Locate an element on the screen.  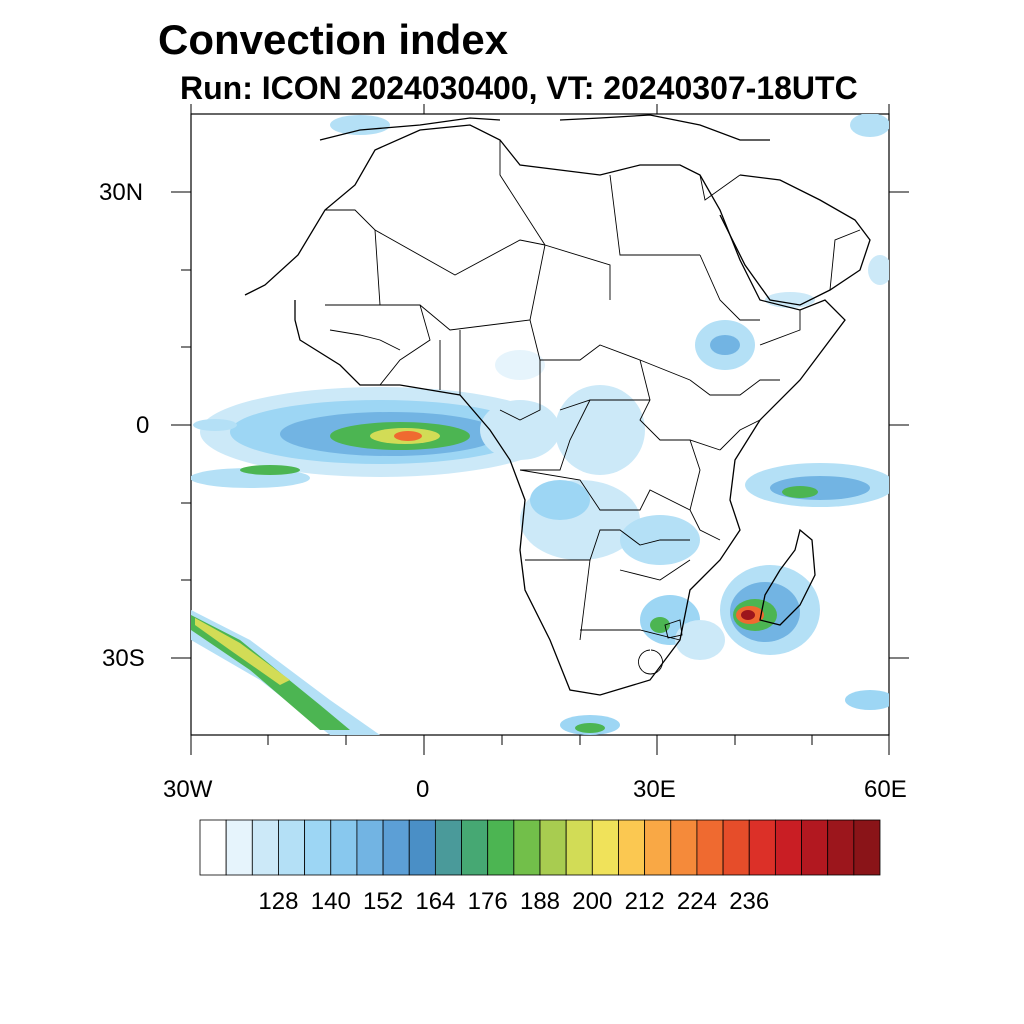
colorbar-label: 188 is located at coordinates (540, 901).